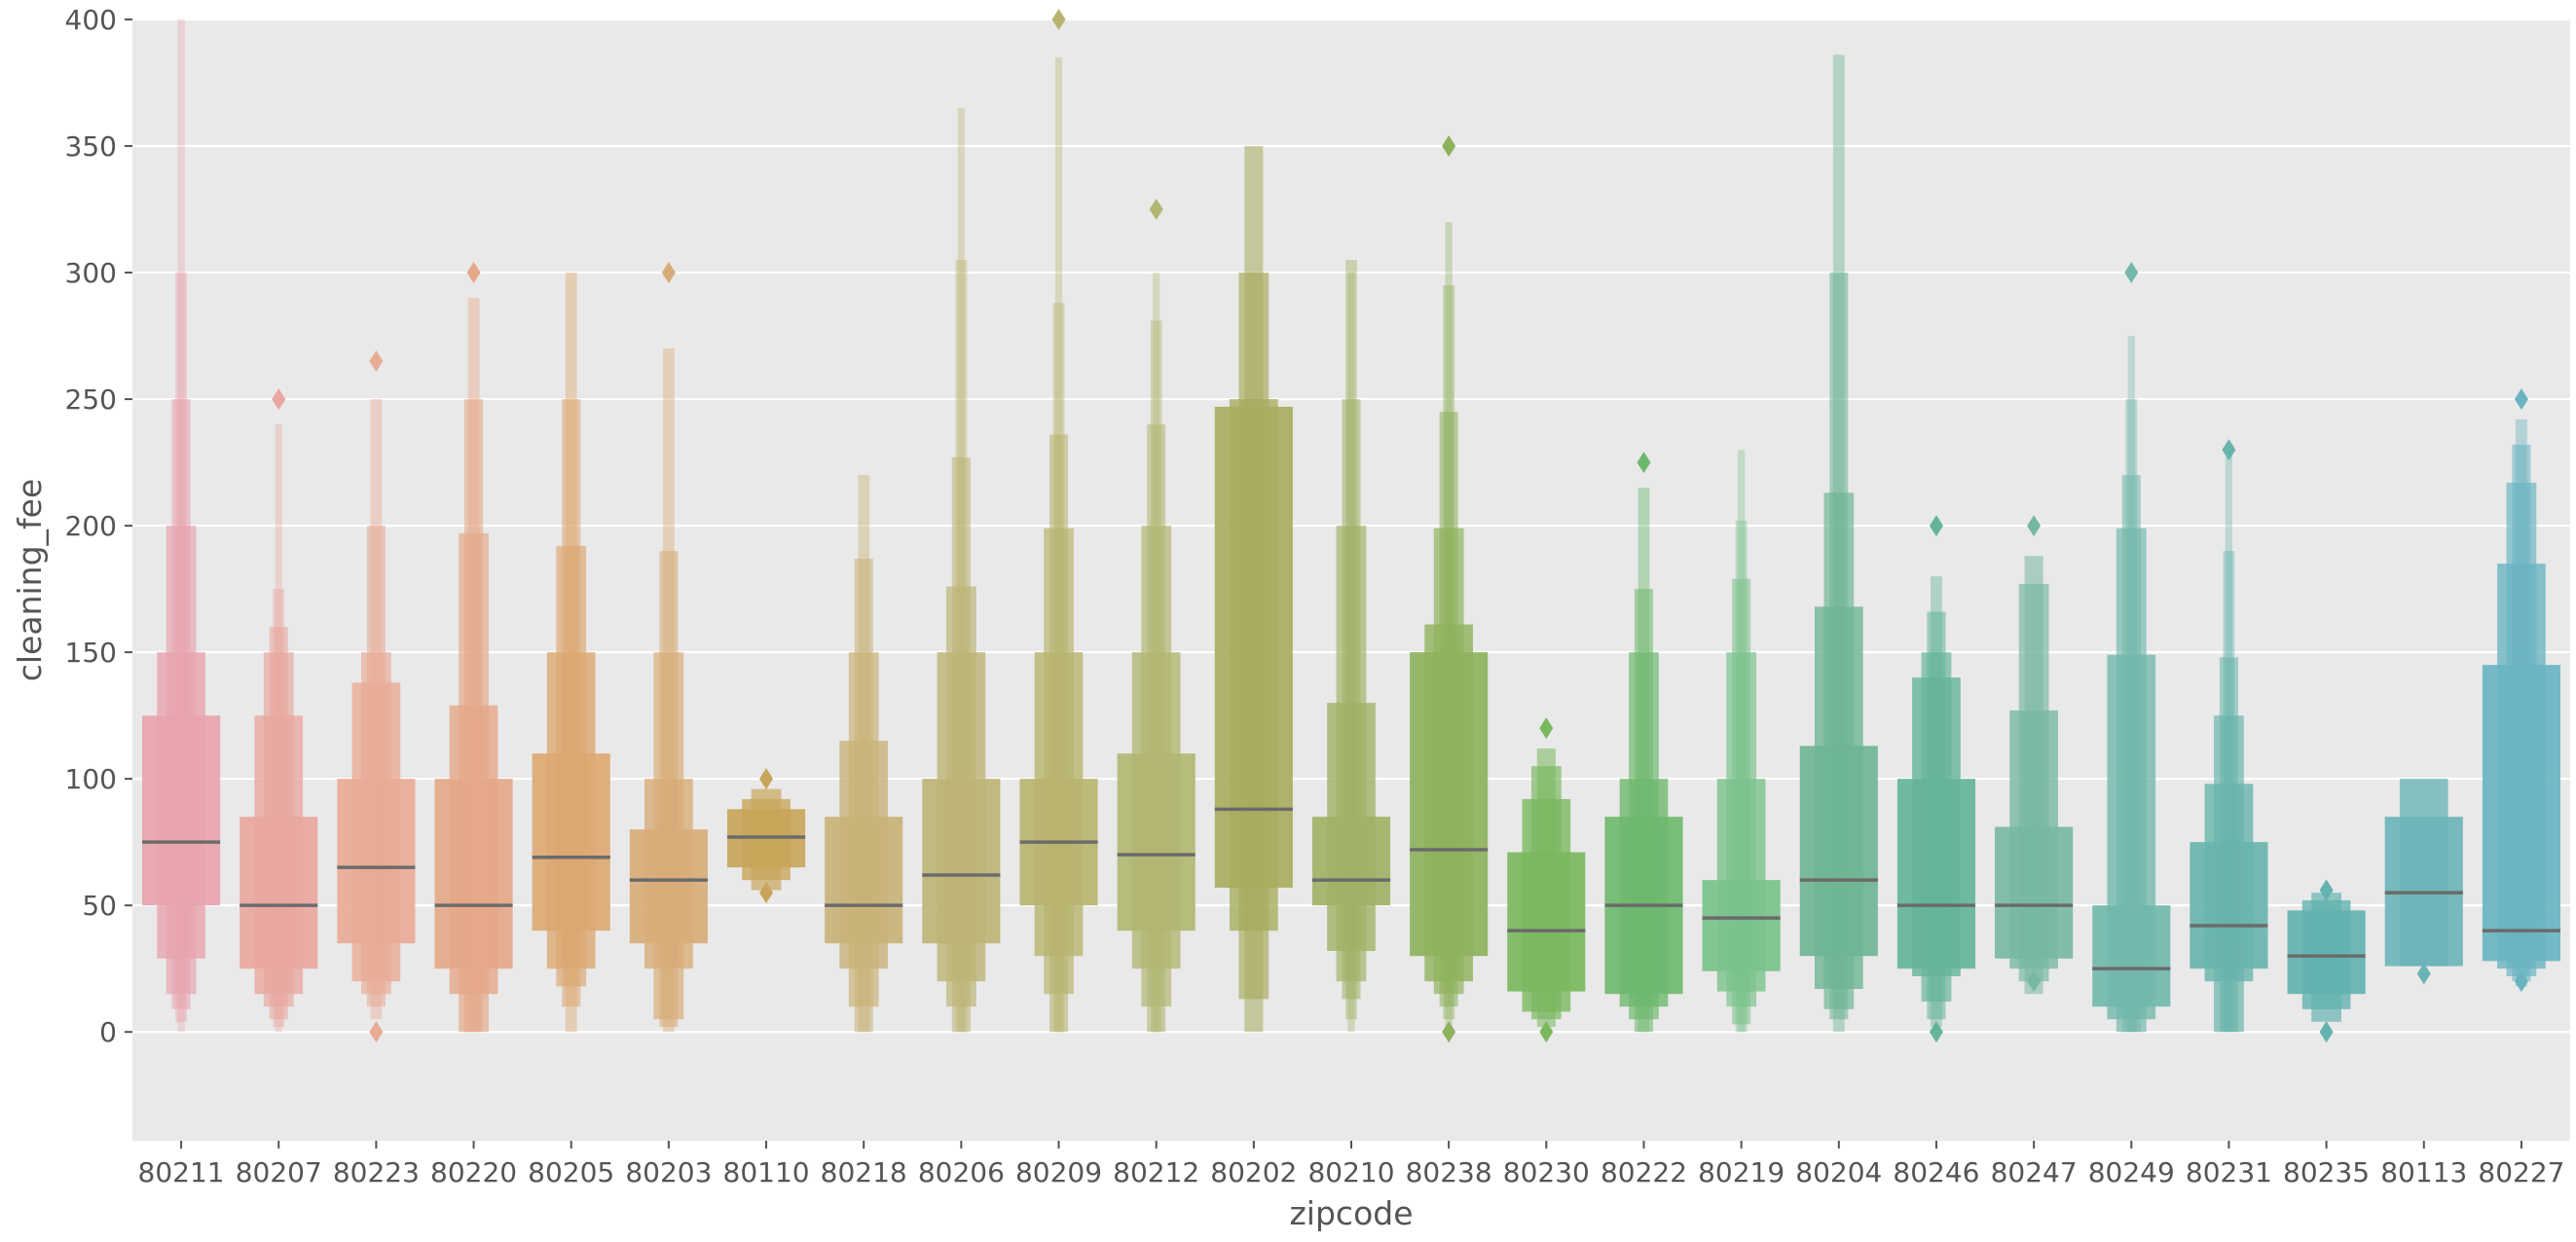  Describe the element at coordinates (864, 1172) in the screenshot. I see `x-tick-label: 80218` at that location.